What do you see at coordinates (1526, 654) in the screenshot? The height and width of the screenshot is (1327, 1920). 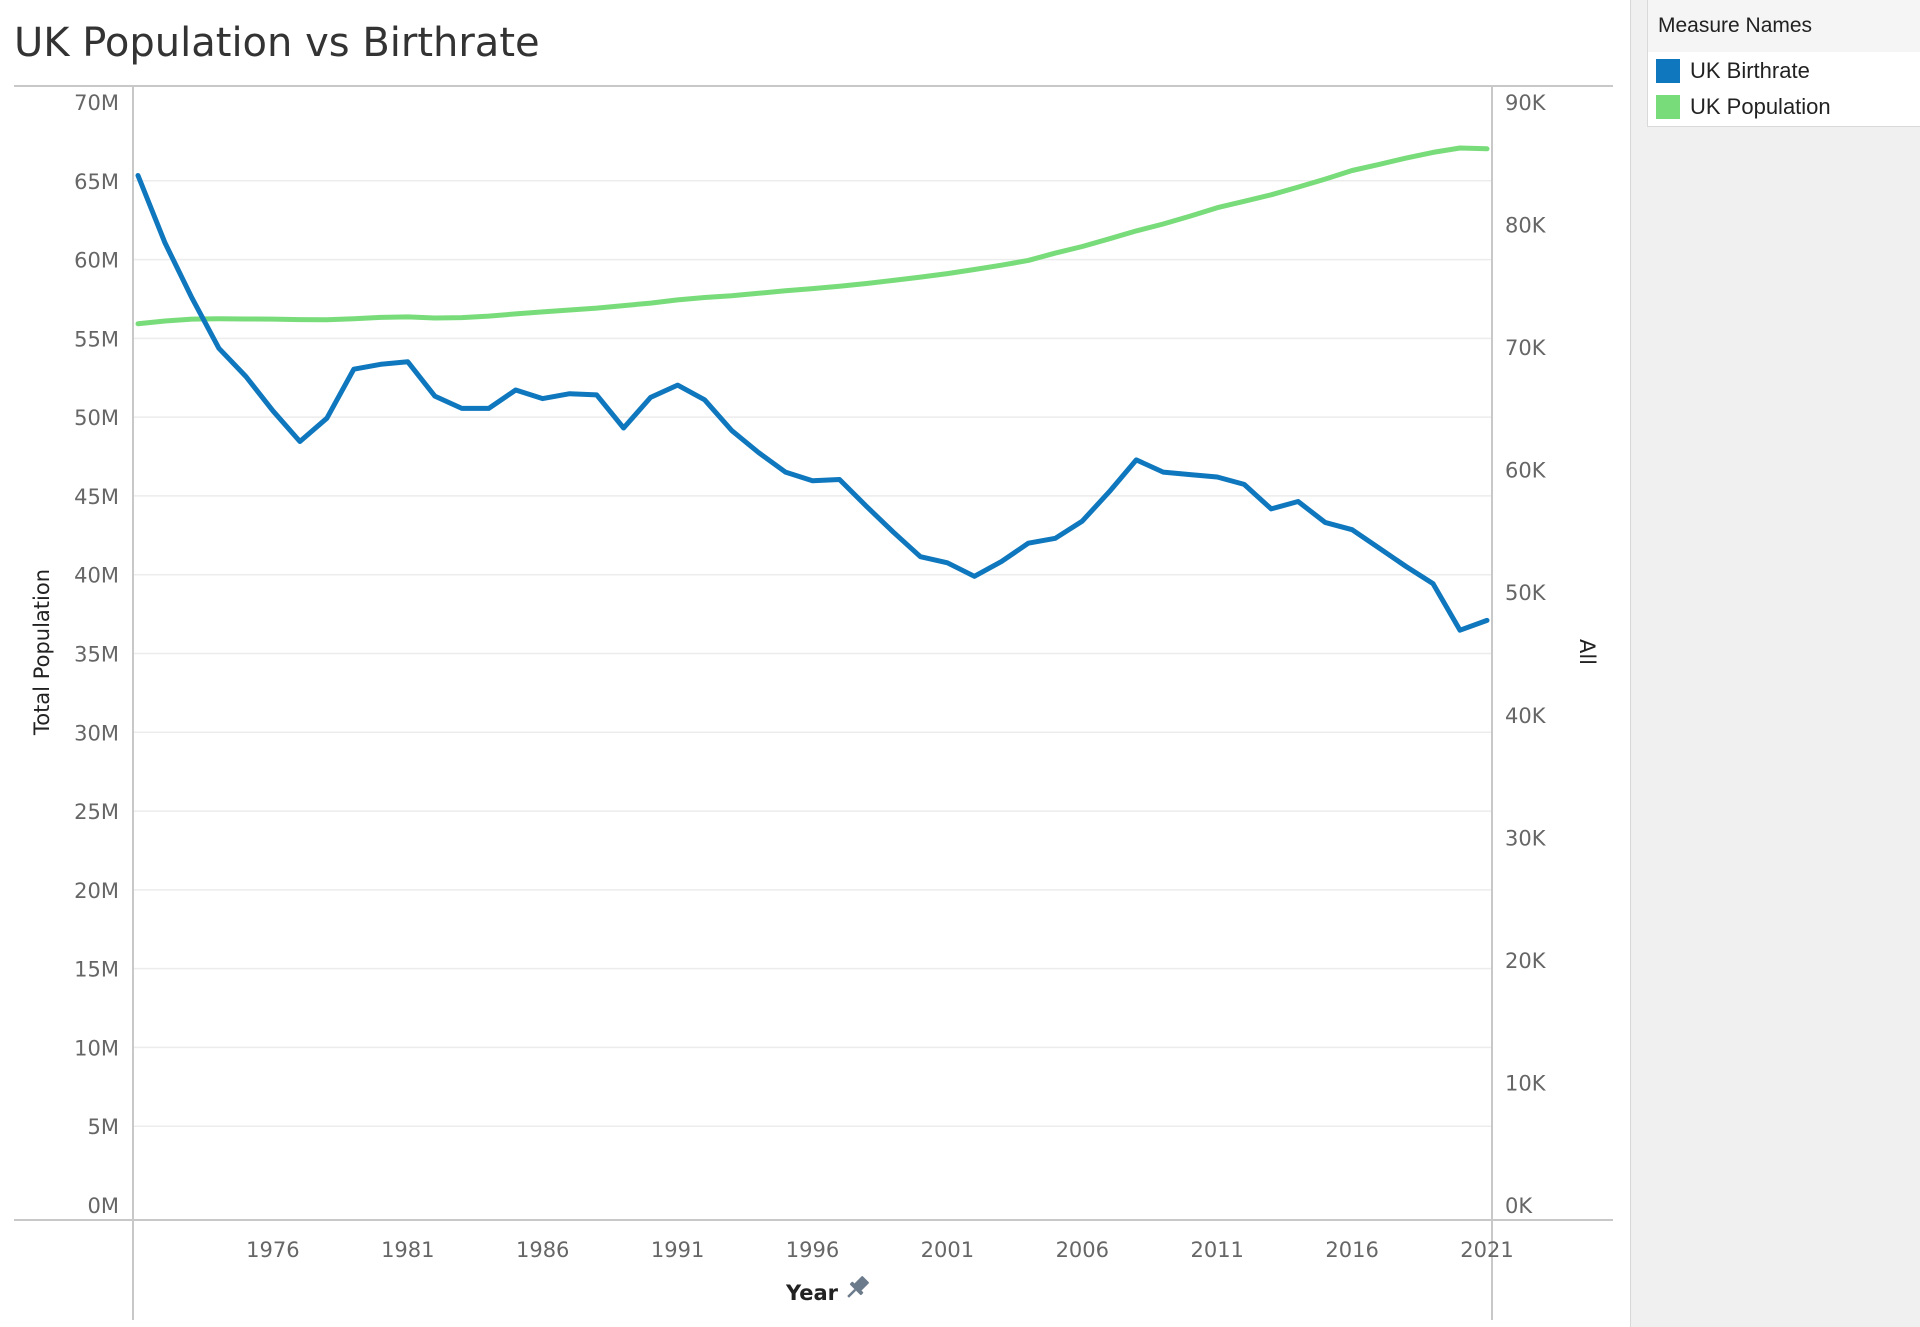 I see `y-axis-right: 0K 10K 20K 30K 40K 50K 60K 70K 80K 90K` at bounding box center [1526, 654].